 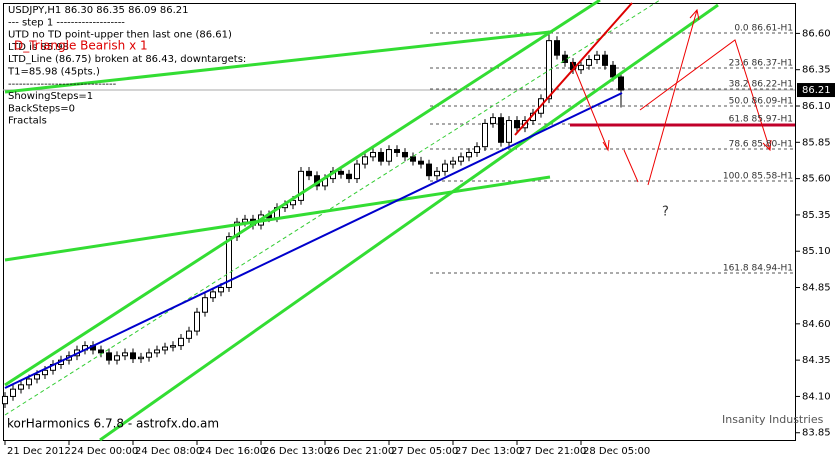 What do you see at coordinates (41, 108) in the screenshot?
I see `header-line: BackSteps=0` at bounding box center [41, 108].